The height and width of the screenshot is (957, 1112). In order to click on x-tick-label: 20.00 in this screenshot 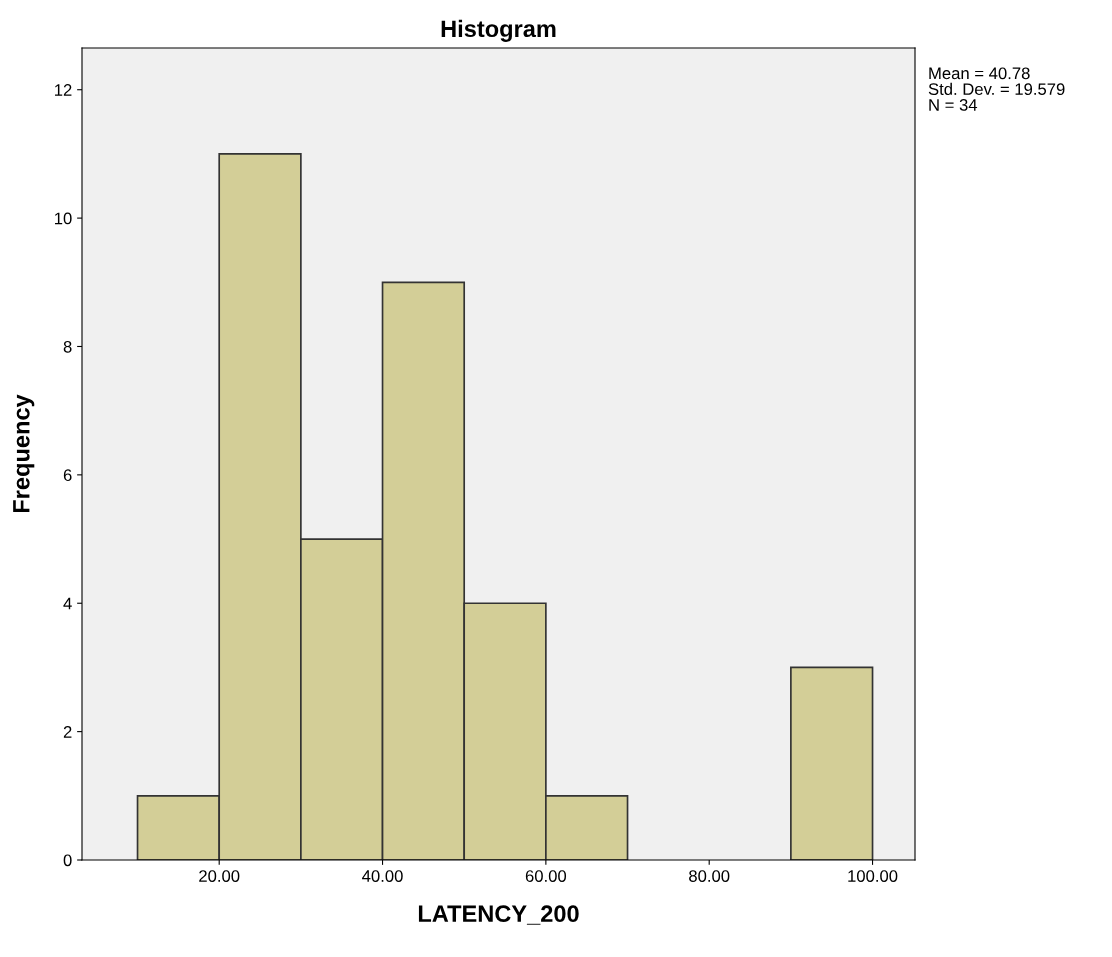, I will do `click(219, 876)`.